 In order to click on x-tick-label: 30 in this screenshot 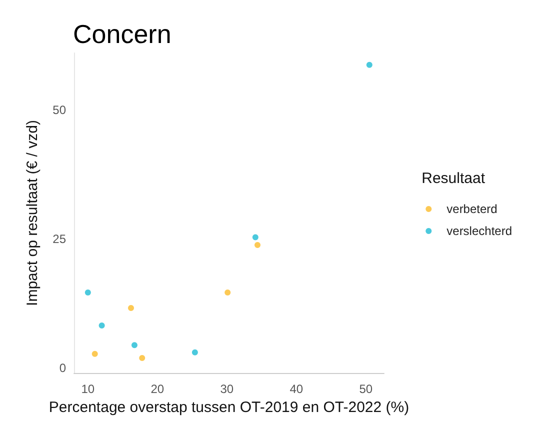, I will do `click(227, 389)`.